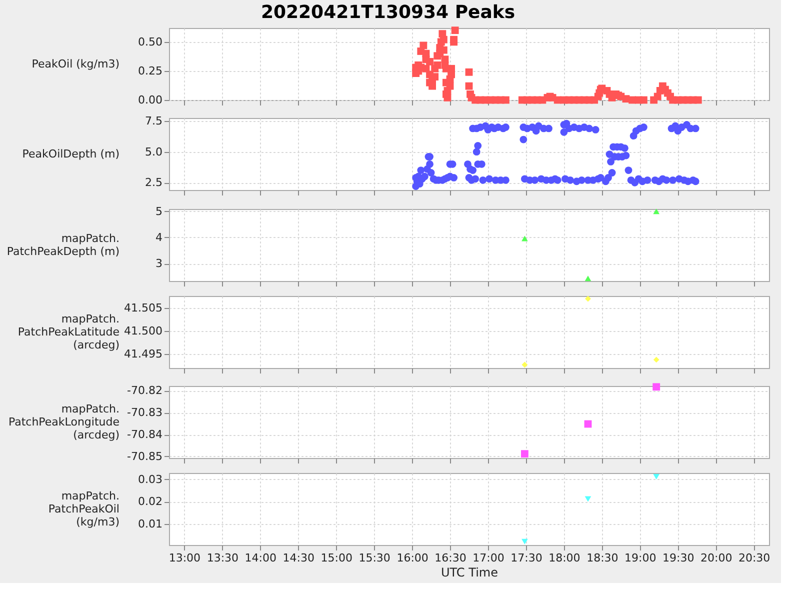 The image size is (800, 600). I want to click on y-tick-label: -70.83, so click(144, 413).